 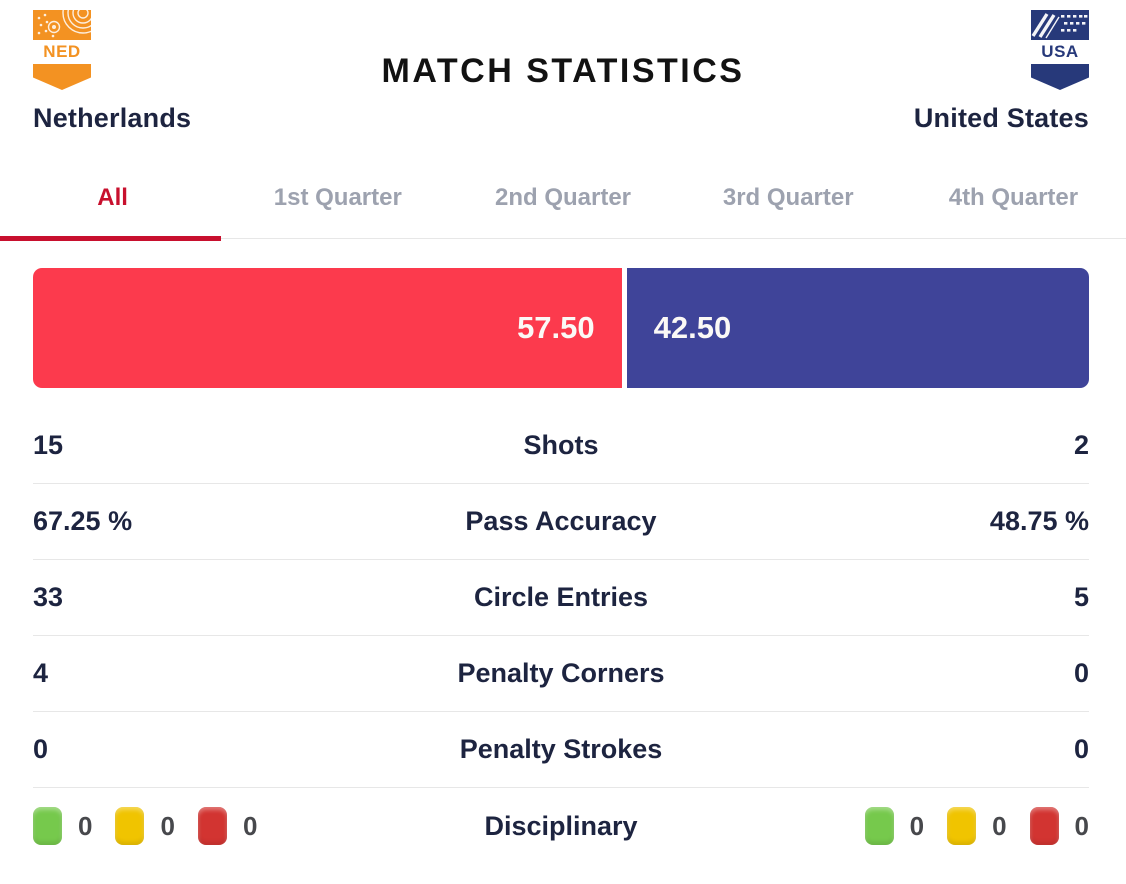 What do you see at coordinates (327, 328) in the screenshot?
I see `possession-home-segment: 57.50` at bounding box center [327, 328].